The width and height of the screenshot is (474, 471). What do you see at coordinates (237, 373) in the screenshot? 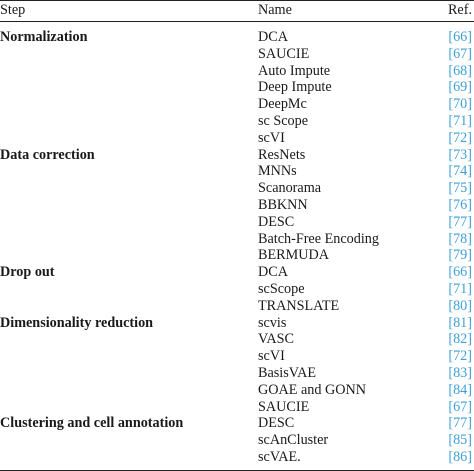
I see `table-row: BasisVAE [83]` at bounding box center [237, 373].